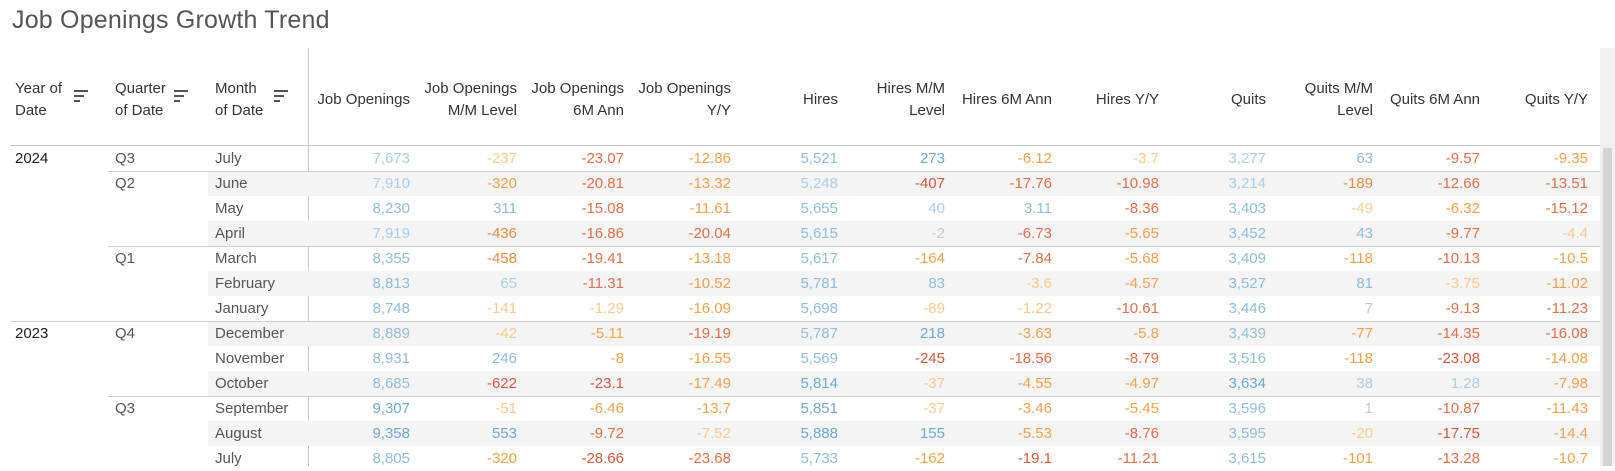  I want to click on value-cell: -10.87, so click(1458, 408).